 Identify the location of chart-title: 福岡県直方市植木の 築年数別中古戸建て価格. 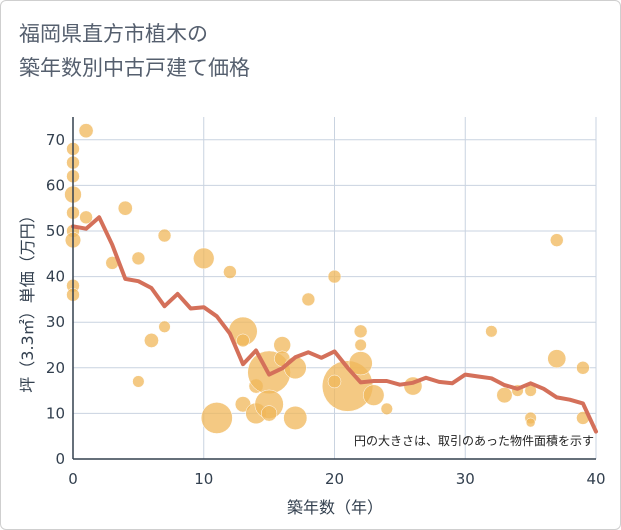
(299, 51).